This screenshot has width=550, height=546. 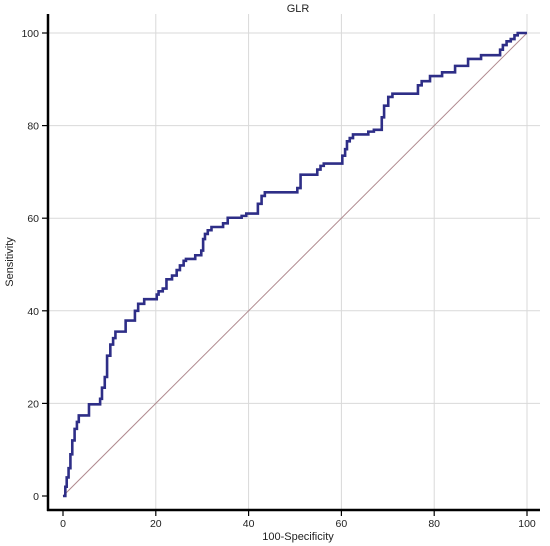 What do you see at coordinates (30, 34) in the screenshot?
I see `y-tick-label: 100` at bounding box center [30, 34].